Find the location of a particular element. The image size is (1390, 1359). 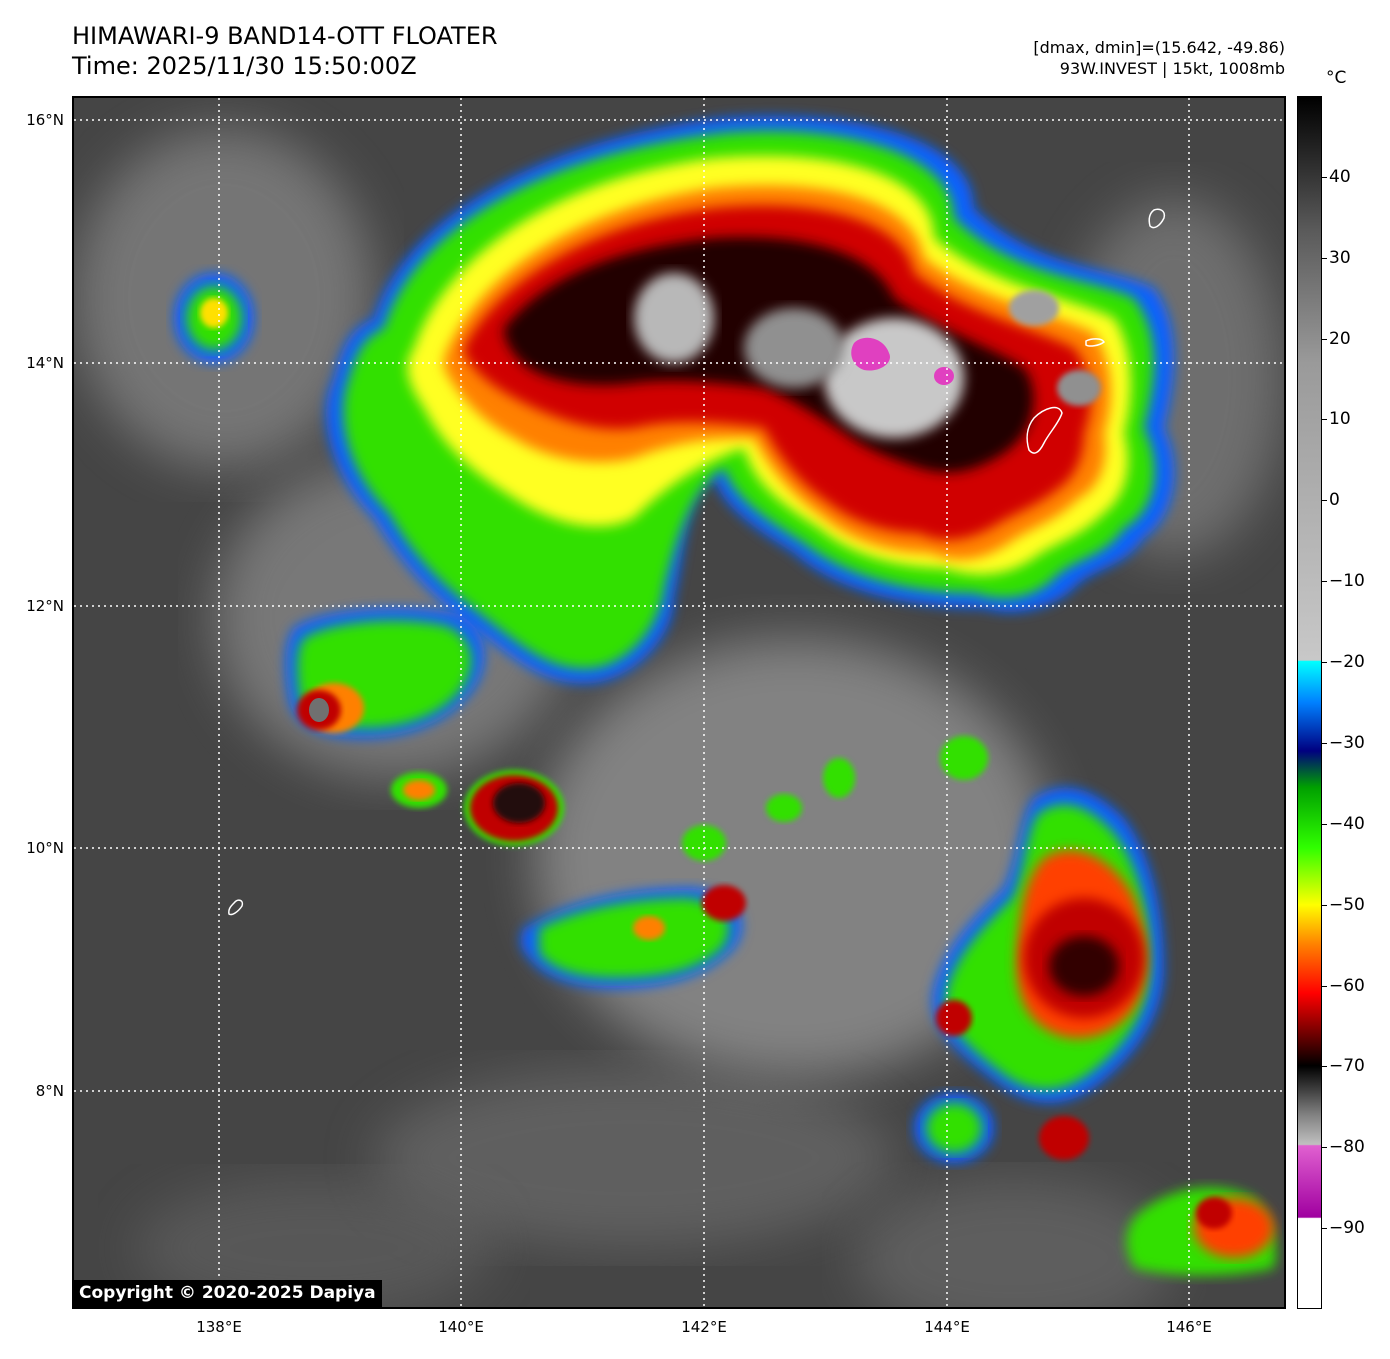

colorbar-tick-label: −30 is located at coordinates (1347, 742).